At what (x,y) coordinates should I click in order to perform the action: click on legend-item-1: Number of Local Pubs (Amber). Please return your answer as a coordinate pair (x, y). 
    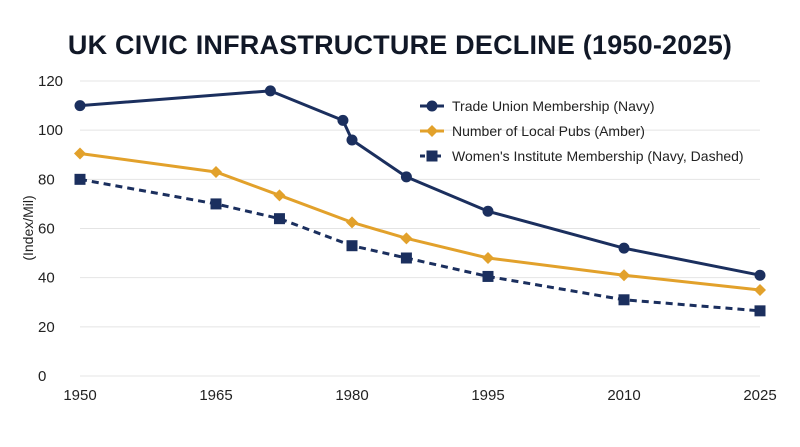
    Looking at the image, I should click on (532, 131).